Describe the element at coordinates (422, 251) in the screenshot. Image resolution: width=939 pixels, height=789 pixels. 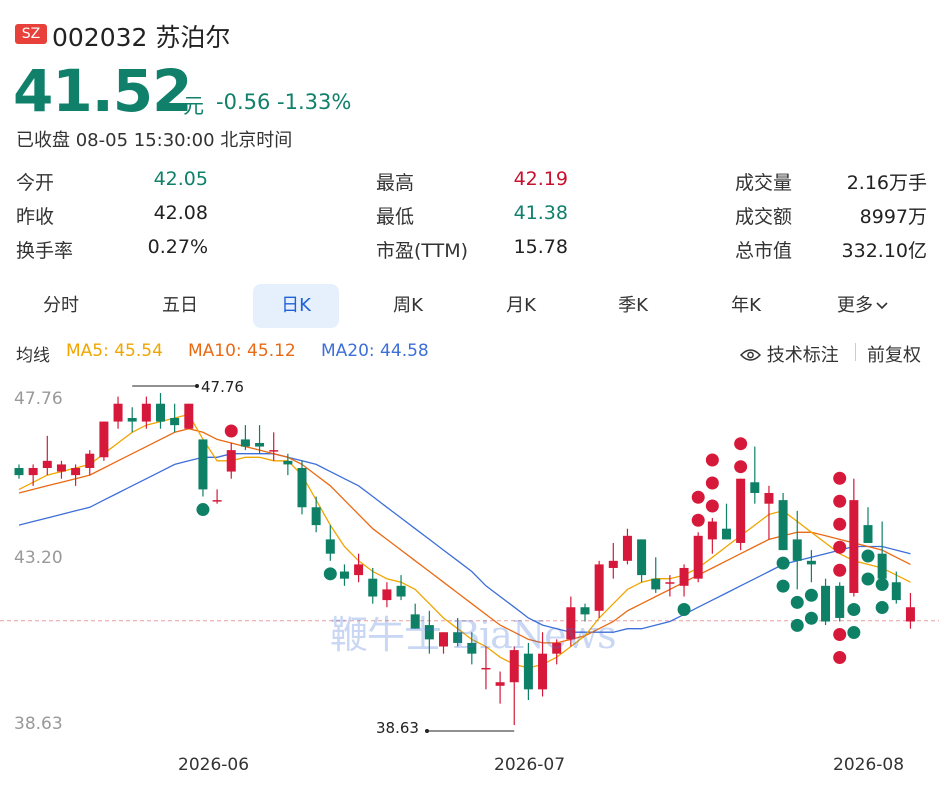
I see `quote-label-pe: 市盈(TTM)` at that location.